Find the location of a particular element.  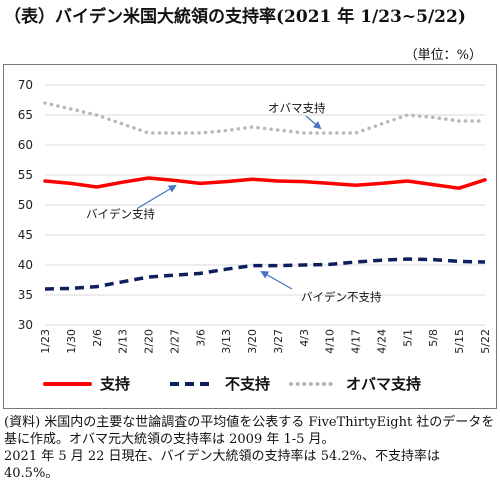

legend-label: オバマ支持 is located at coordinates (383, 384).